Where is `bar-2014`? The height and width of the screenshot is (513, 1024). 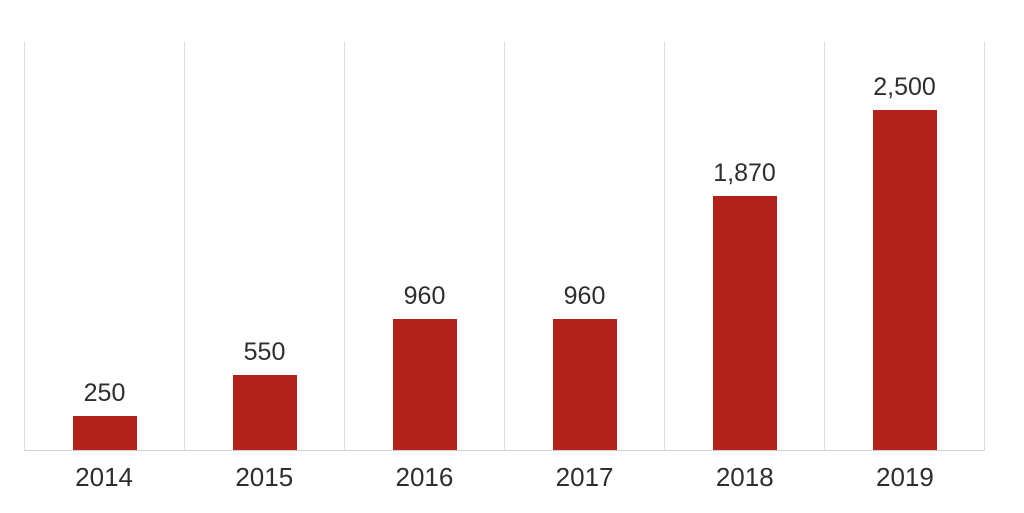
bar-2014 is located at coordinates (104, 433).